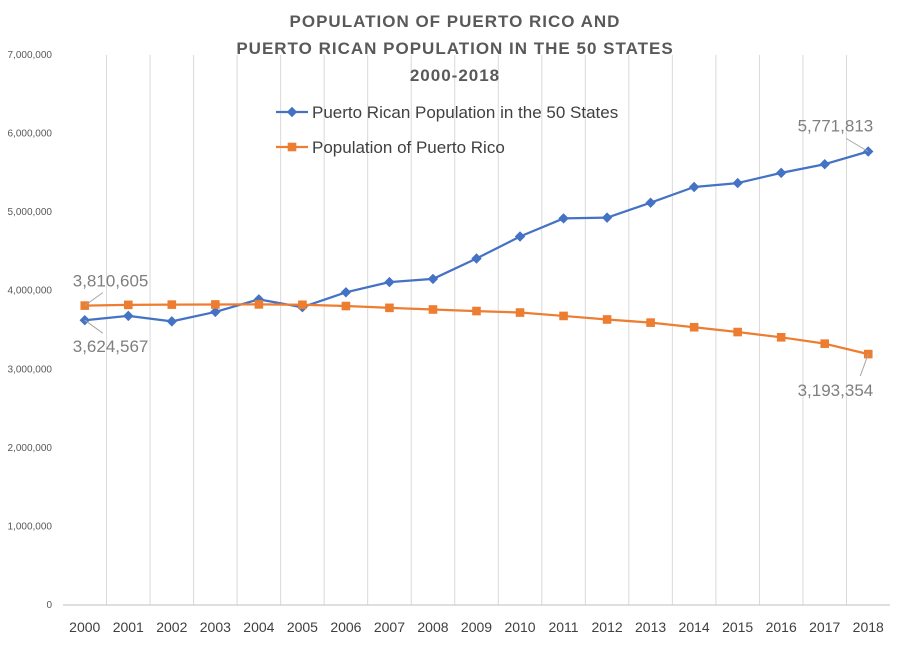 This screenshot has height=662, width=914. What do you see at coordinates (868, 627) in the screenshot?
I see `x-tick-label: 2018` at bounding box center [868, 627].